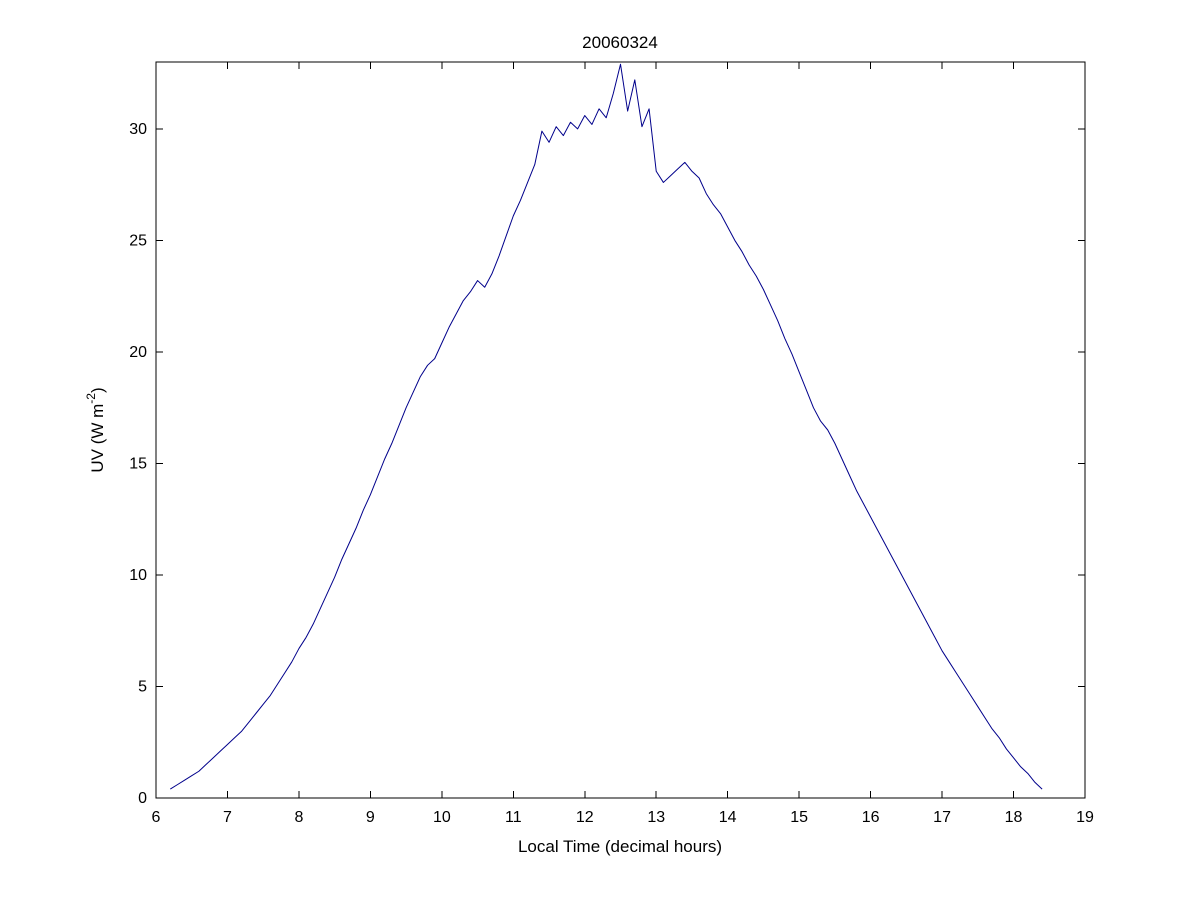 The height and width of the screenshot is (905, 1200). I want to click on y-tick-label: 5, so click(142, 686).